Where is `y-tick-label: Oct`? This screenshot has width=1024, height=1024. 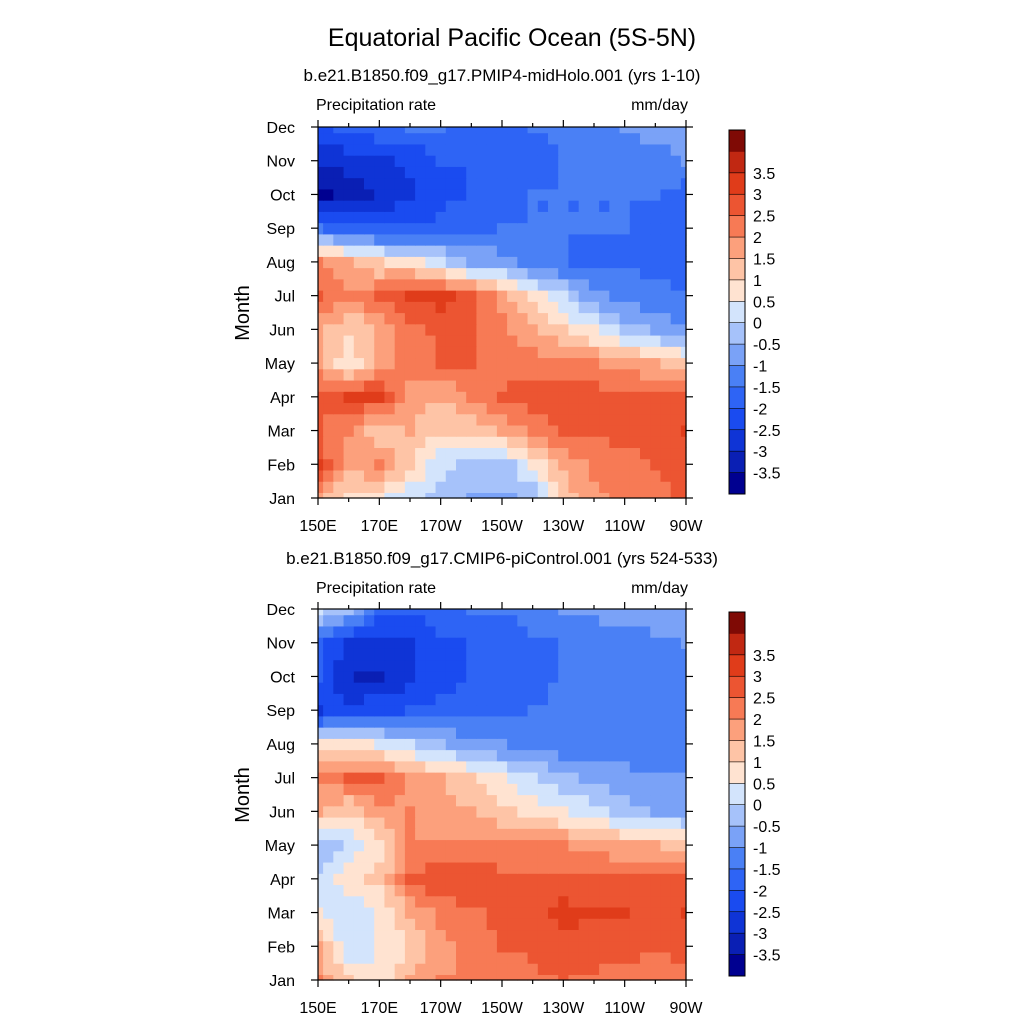 y-tick-label: Oct is located at coordinates (282, 677).